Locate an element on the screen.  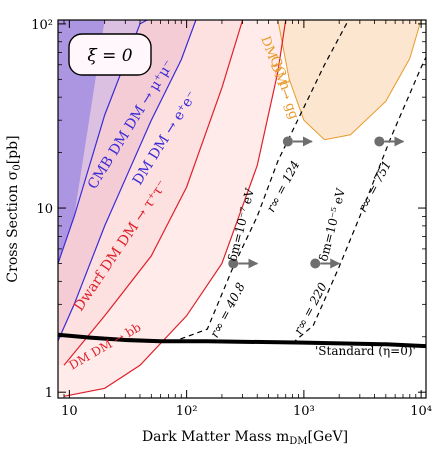
y-tick-label-1: 1 is located at coordinates (49, 393).